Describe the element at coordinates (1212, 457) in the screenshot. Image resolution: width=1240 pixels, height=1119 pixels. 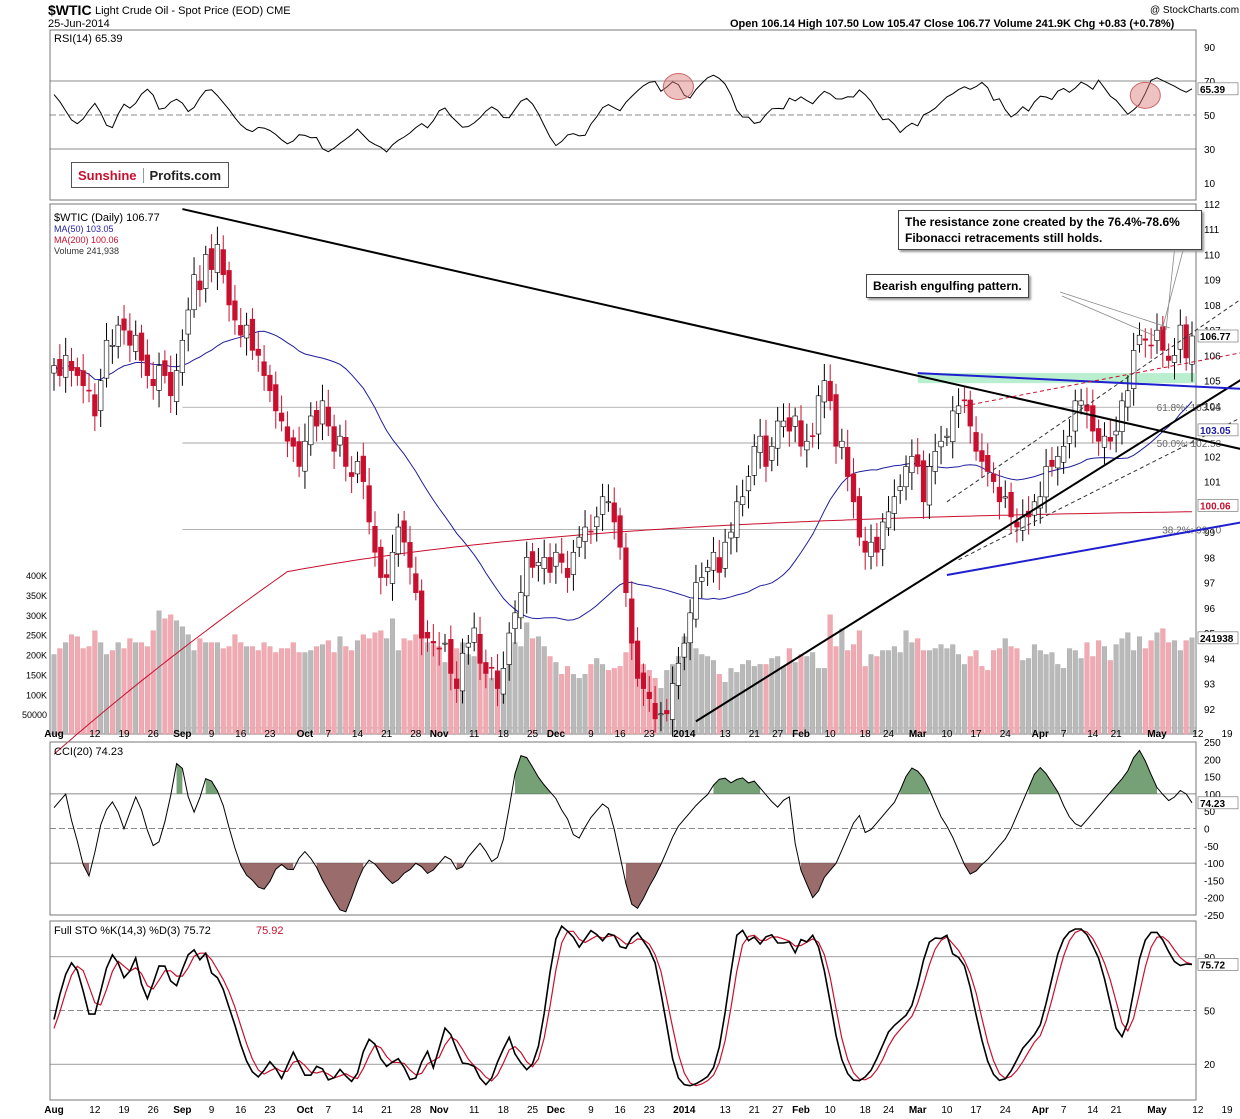
I see `price-tick: 102` at that location.